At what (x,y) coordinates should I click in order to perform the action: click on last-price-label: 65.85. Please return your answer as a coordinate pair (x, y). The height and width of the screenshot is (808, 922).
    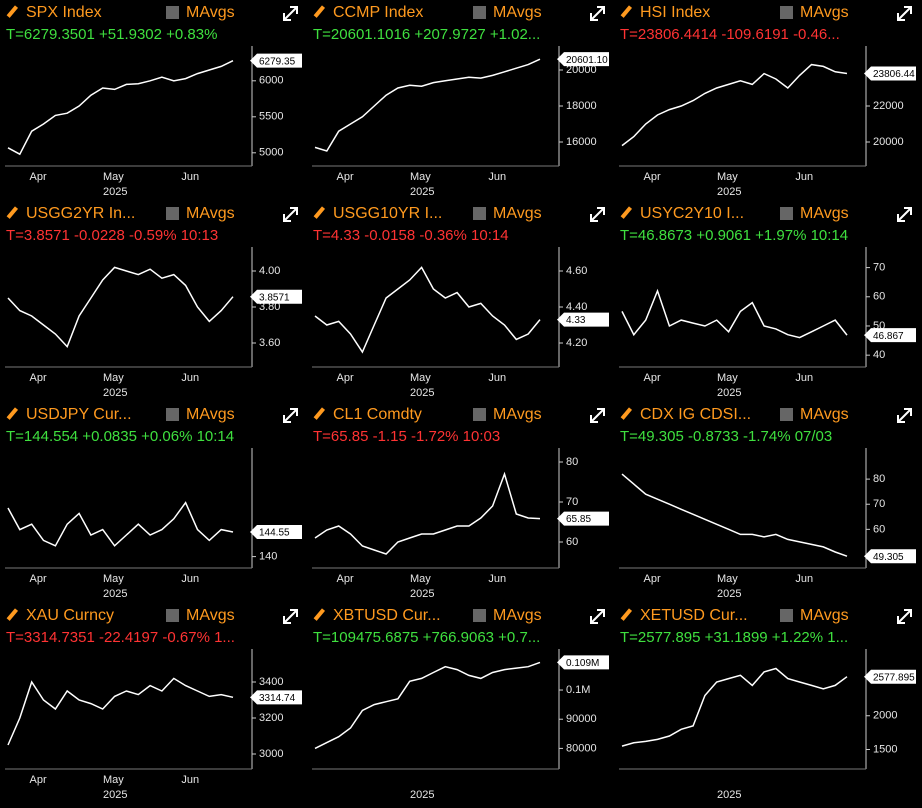
    Looking at the image, I should click on (578, 519).